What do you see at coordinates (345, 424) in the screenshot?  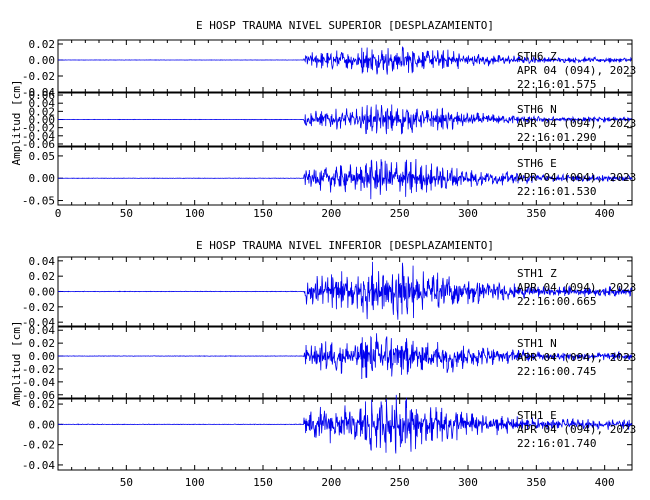 I see `trace-sth1-e` at bounding box center [345, 424].